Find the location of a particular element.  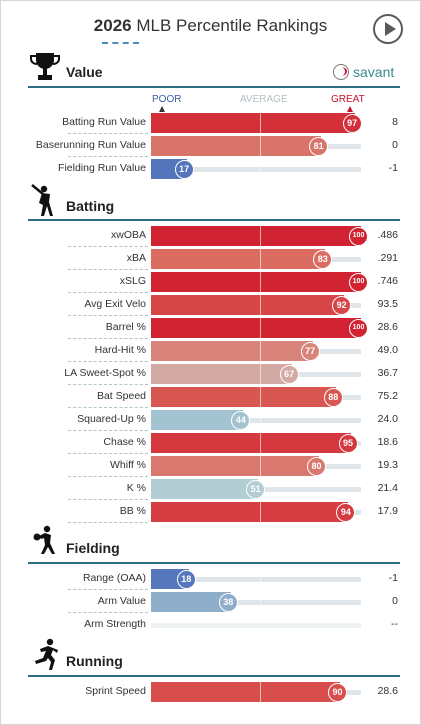

metric-row: K % 51 21.4 is located at coordinates (210, 489).